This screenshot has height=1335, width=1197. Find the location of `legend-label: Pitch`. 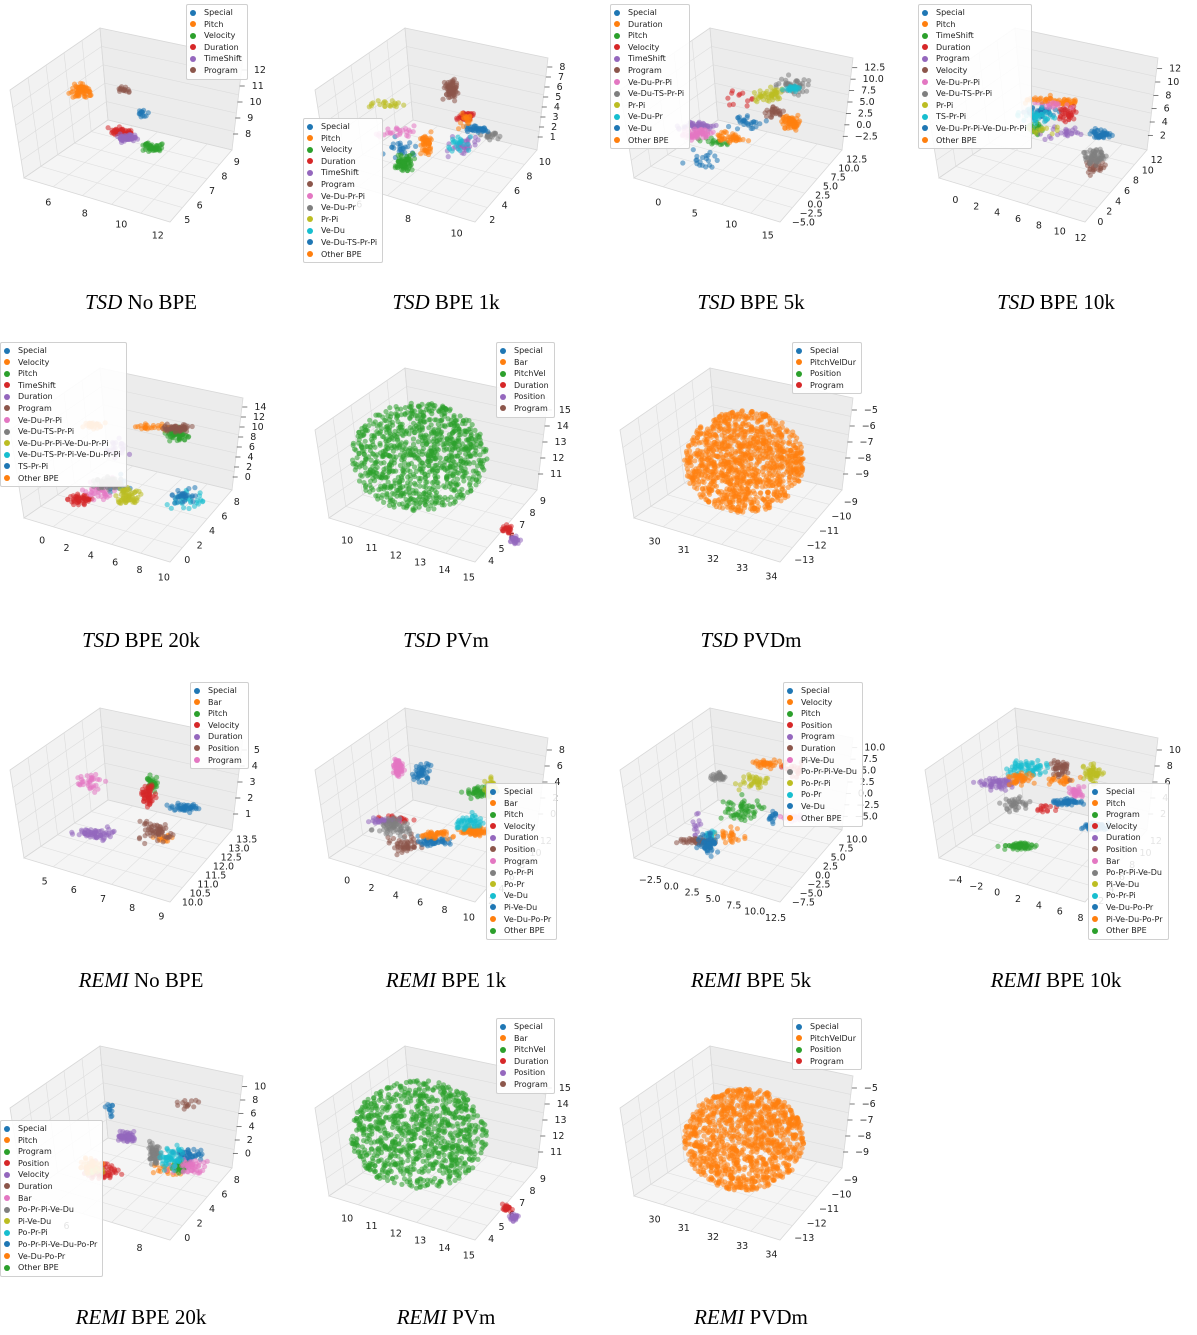

legend-label: Pitch is located at coordinates (214, 24).